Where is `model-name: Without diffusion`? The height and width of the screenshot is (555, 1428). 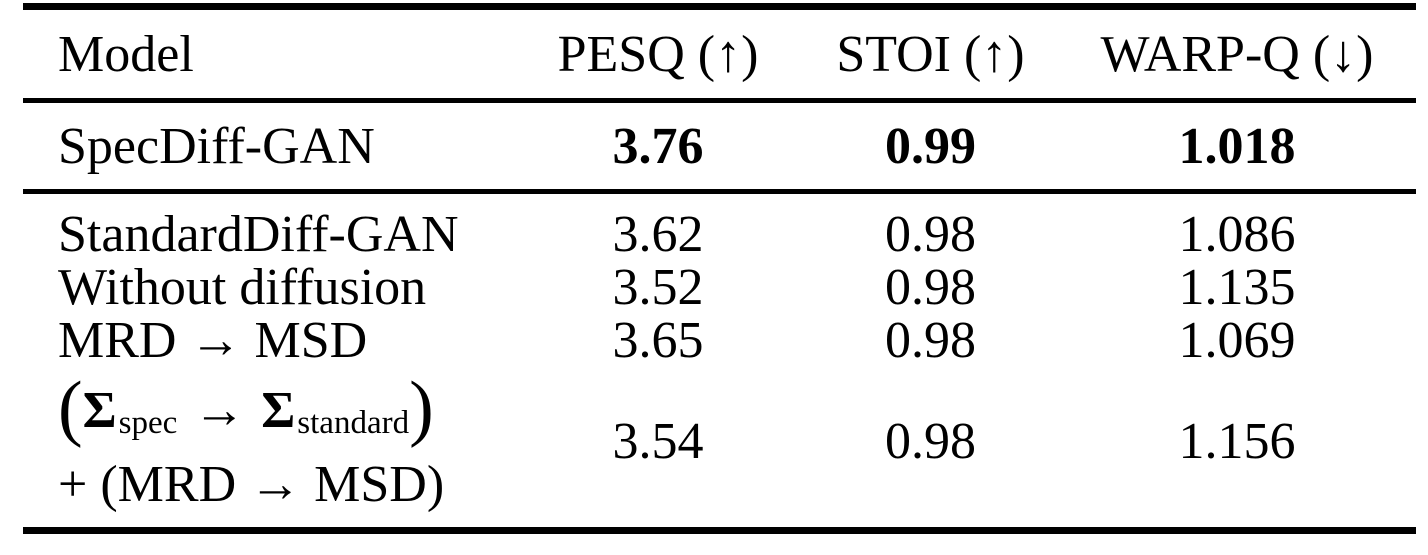
model-name: Without diffusion is located at coordinates (242, 287).